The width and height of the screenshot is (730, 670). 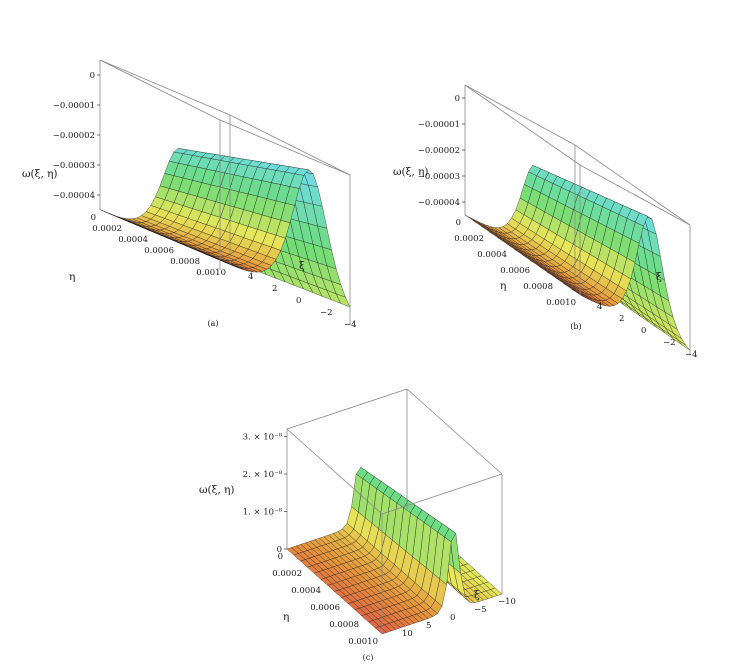 I want to click on y-axis-label-b: η, so click(x=503, y=286).